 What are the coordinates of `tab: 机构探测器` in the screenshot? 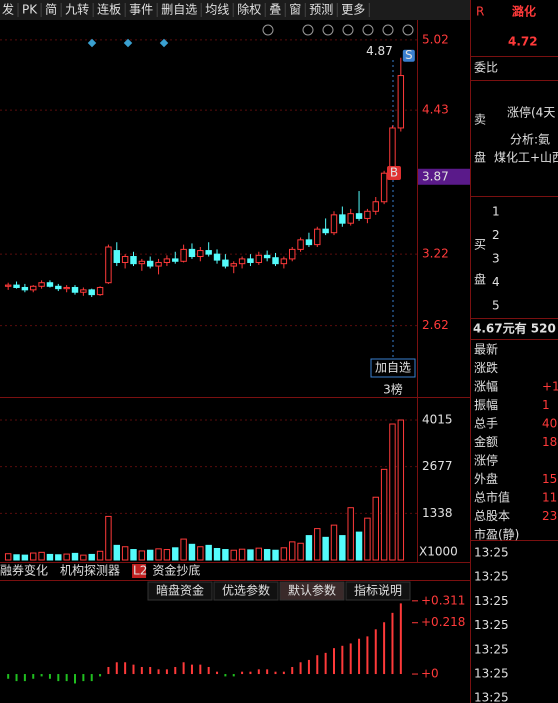 It's located at (90, 570).